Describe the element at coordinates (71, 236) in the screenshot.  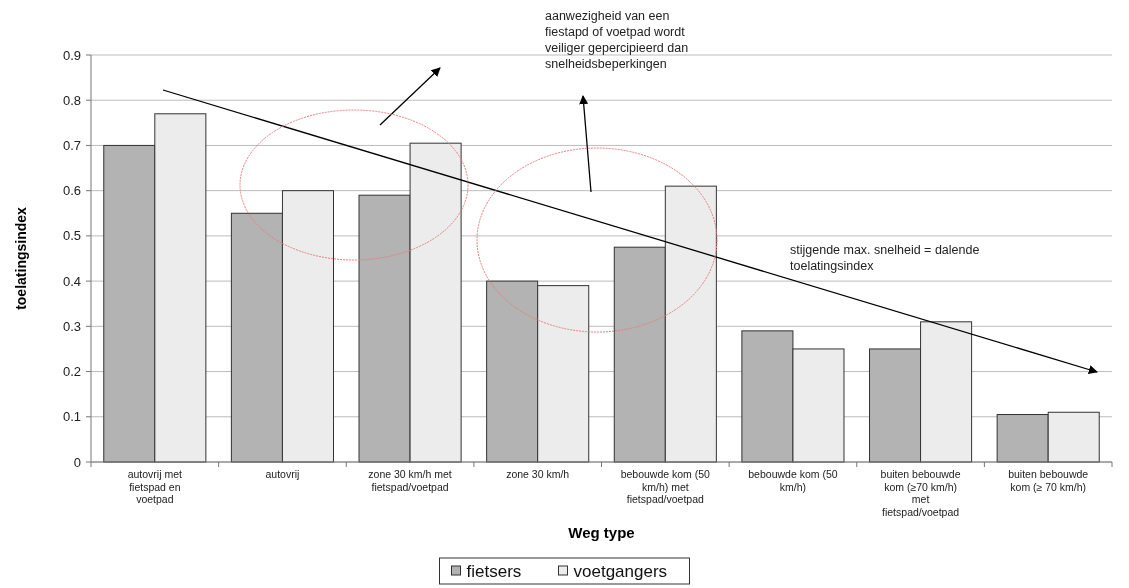
I see `y-tick-label: 0.5` at that location.